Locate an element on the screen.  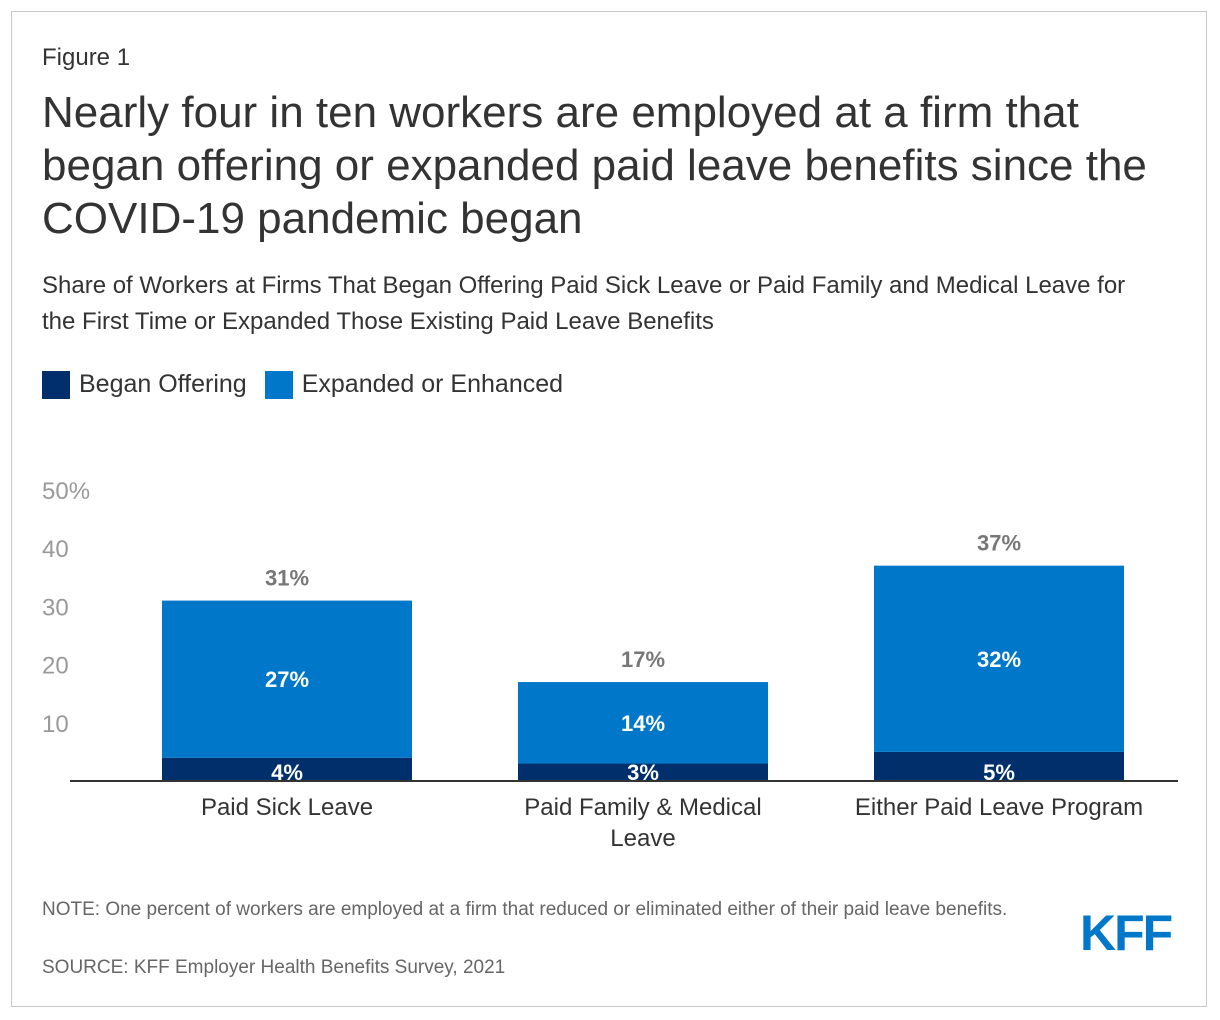
legend: Began Offering Expanded or Enhanced is located at coordinates (311, 384).